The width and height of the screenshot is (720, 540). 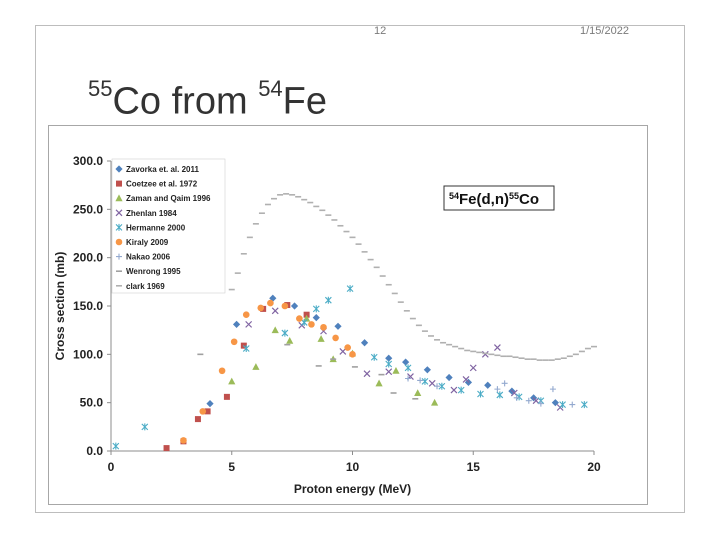 I want to click on reaction-annotation: 54Fe(d,n)55Co, so click(x=499, y=198).